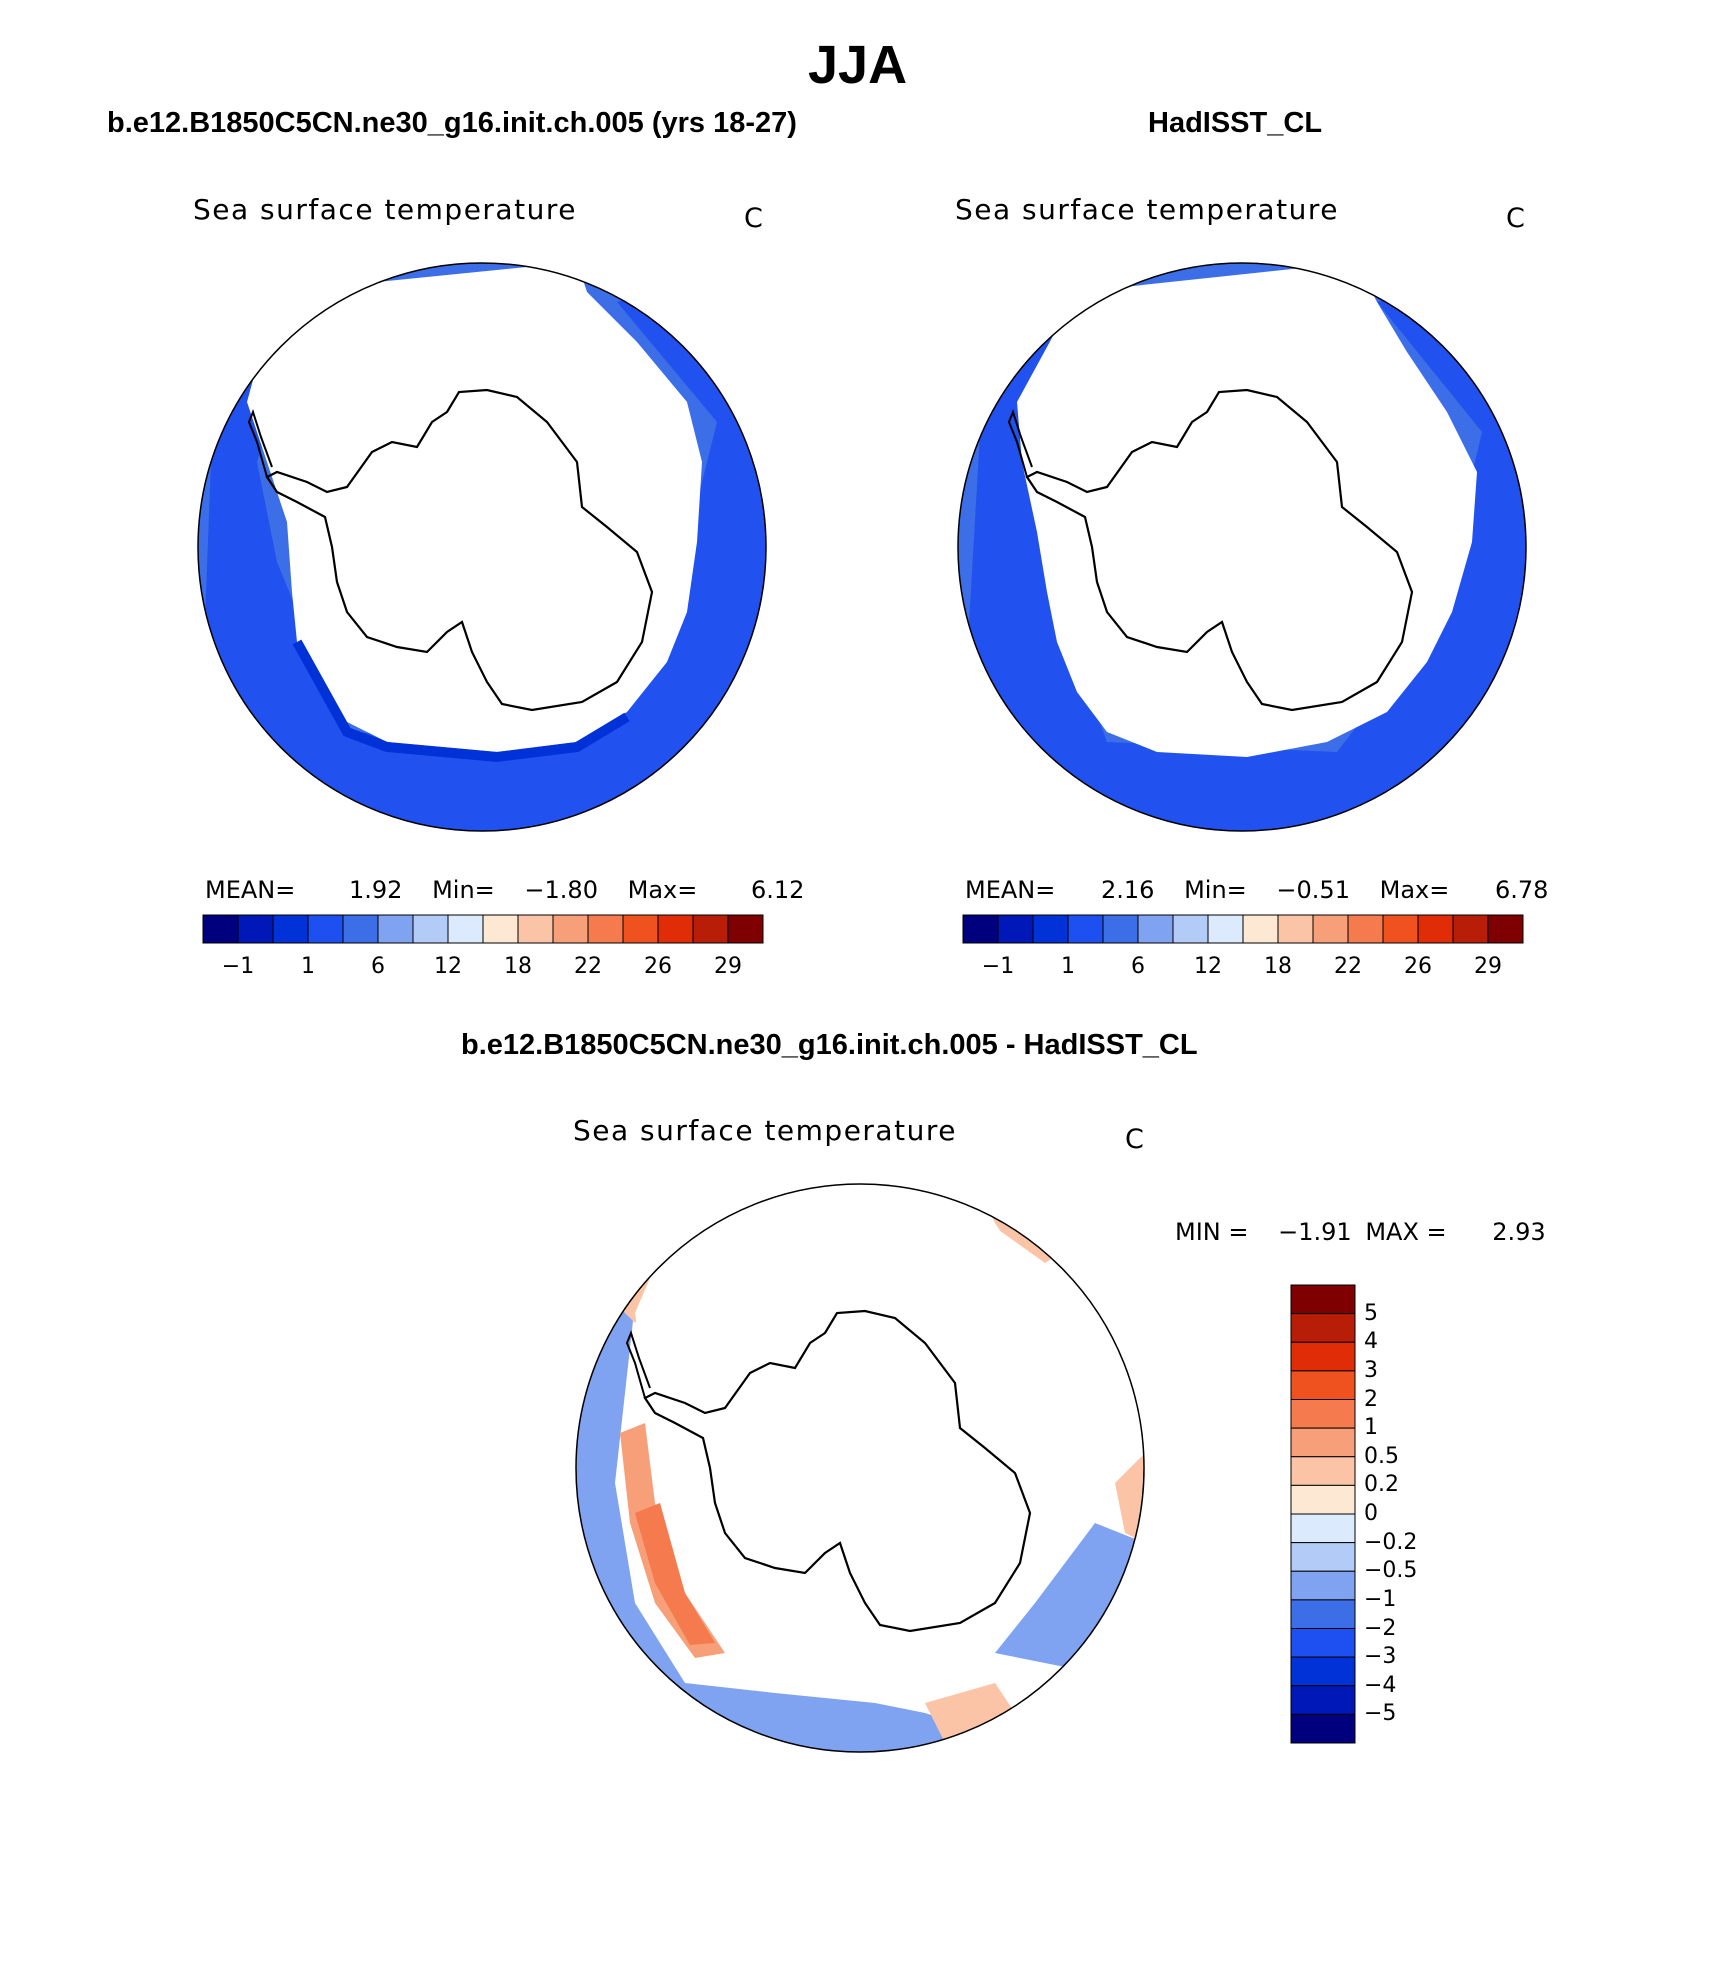  Describe the element at coordinates (1371, 1370) in the screenshot. I see `colorbar-tick-label: 3` at that location.